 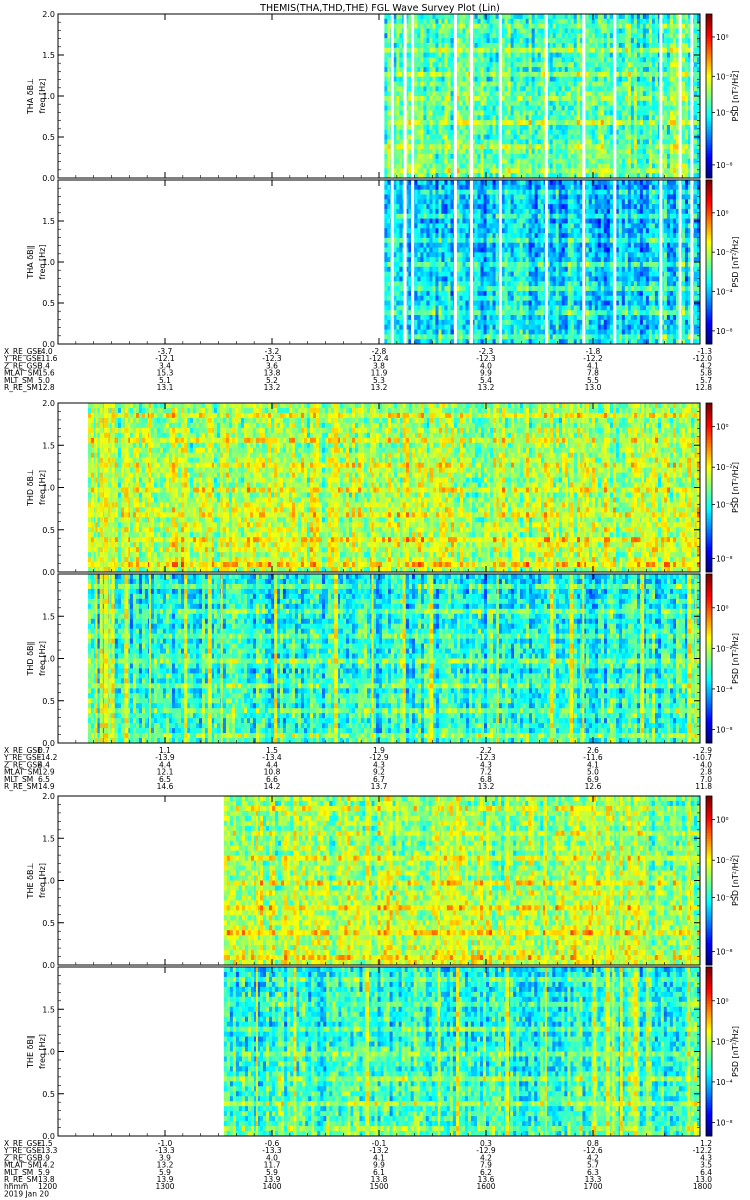 I want to click on ephemeris-value: 14.2, so click(x=272, y=786).